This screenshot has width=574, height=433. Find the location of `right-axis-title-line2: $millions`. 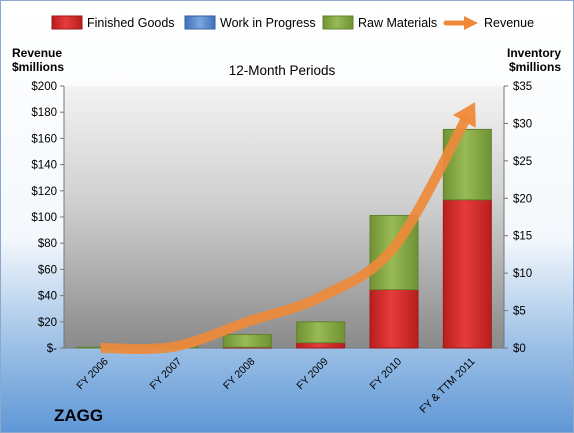

right-axis-title-line2: $millions is located at coordinates (535, 67).